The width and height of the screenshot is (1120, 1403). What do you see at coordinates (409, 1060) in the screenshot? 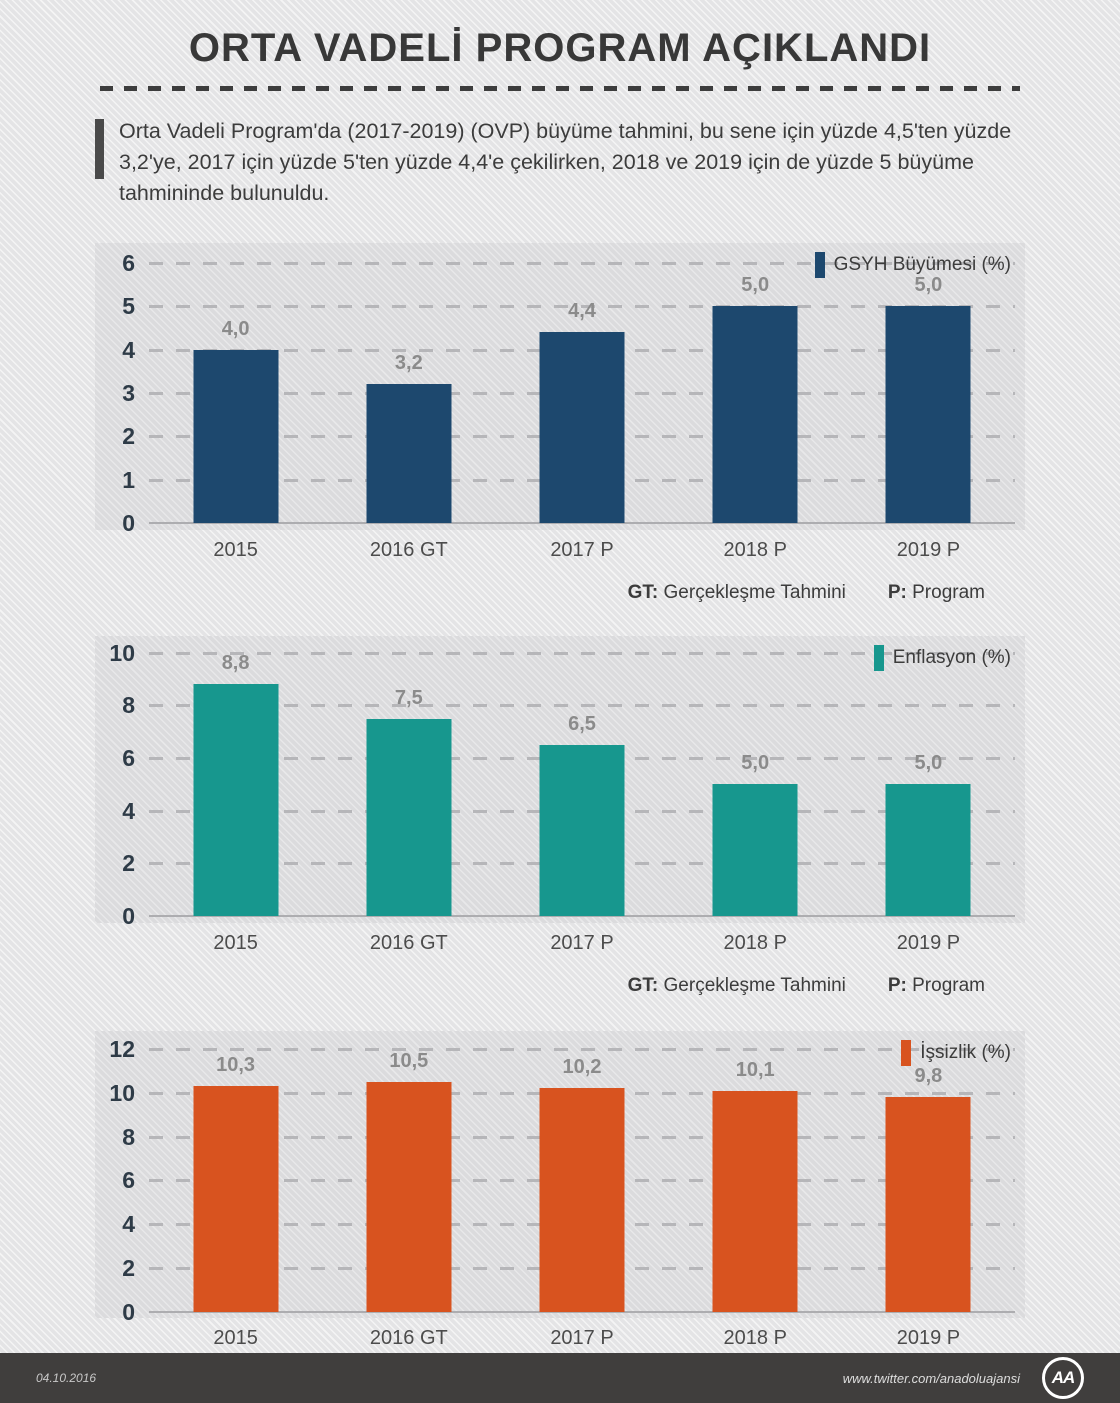
I see `bar-value-label: 10,5` at bounding box center [409, 1060].